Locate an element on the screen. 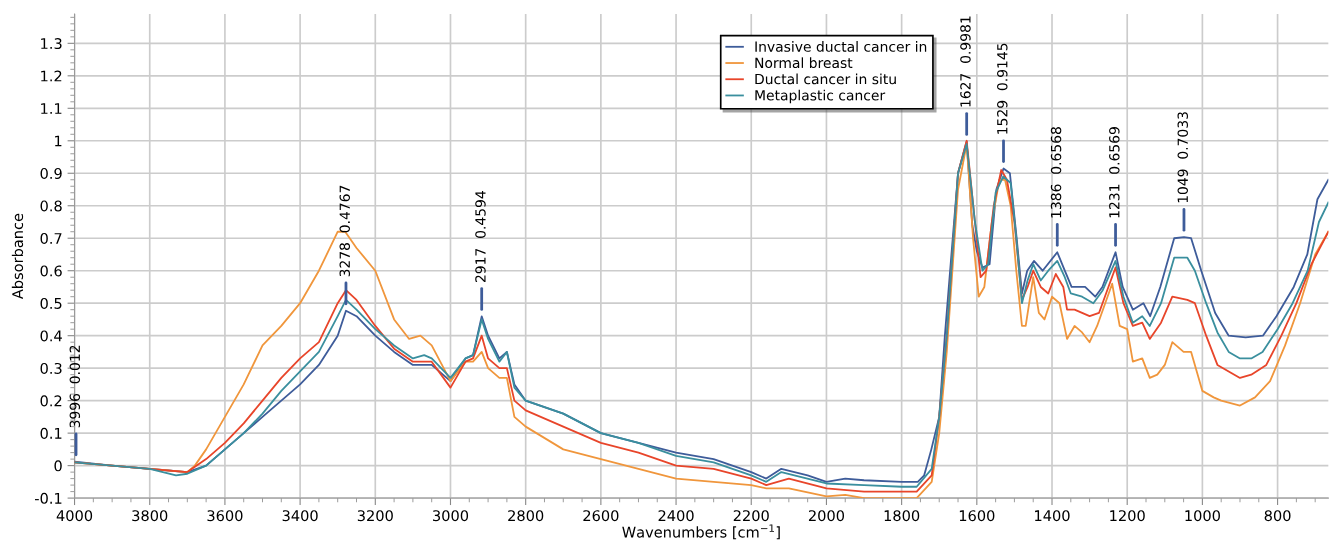  x-tick-label: 2200 is located at coordinates (751, 516).